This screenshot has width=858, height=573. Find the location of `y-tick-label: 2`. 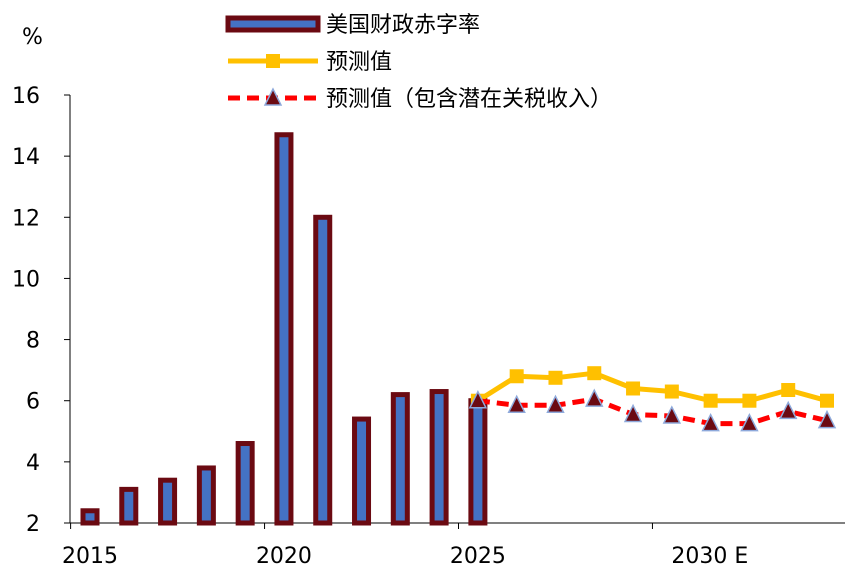

y-tick-label: 2 is located at coordinates (33, 524).